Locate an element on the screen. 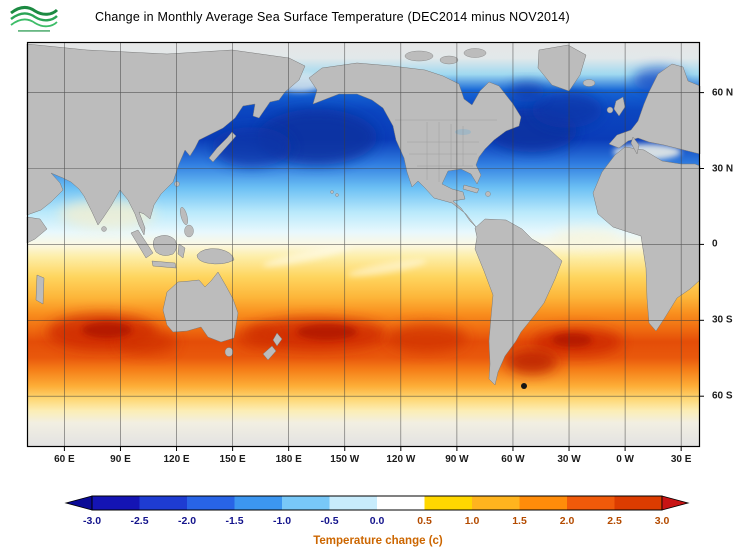  island-java is located at coordinates (164, 264).